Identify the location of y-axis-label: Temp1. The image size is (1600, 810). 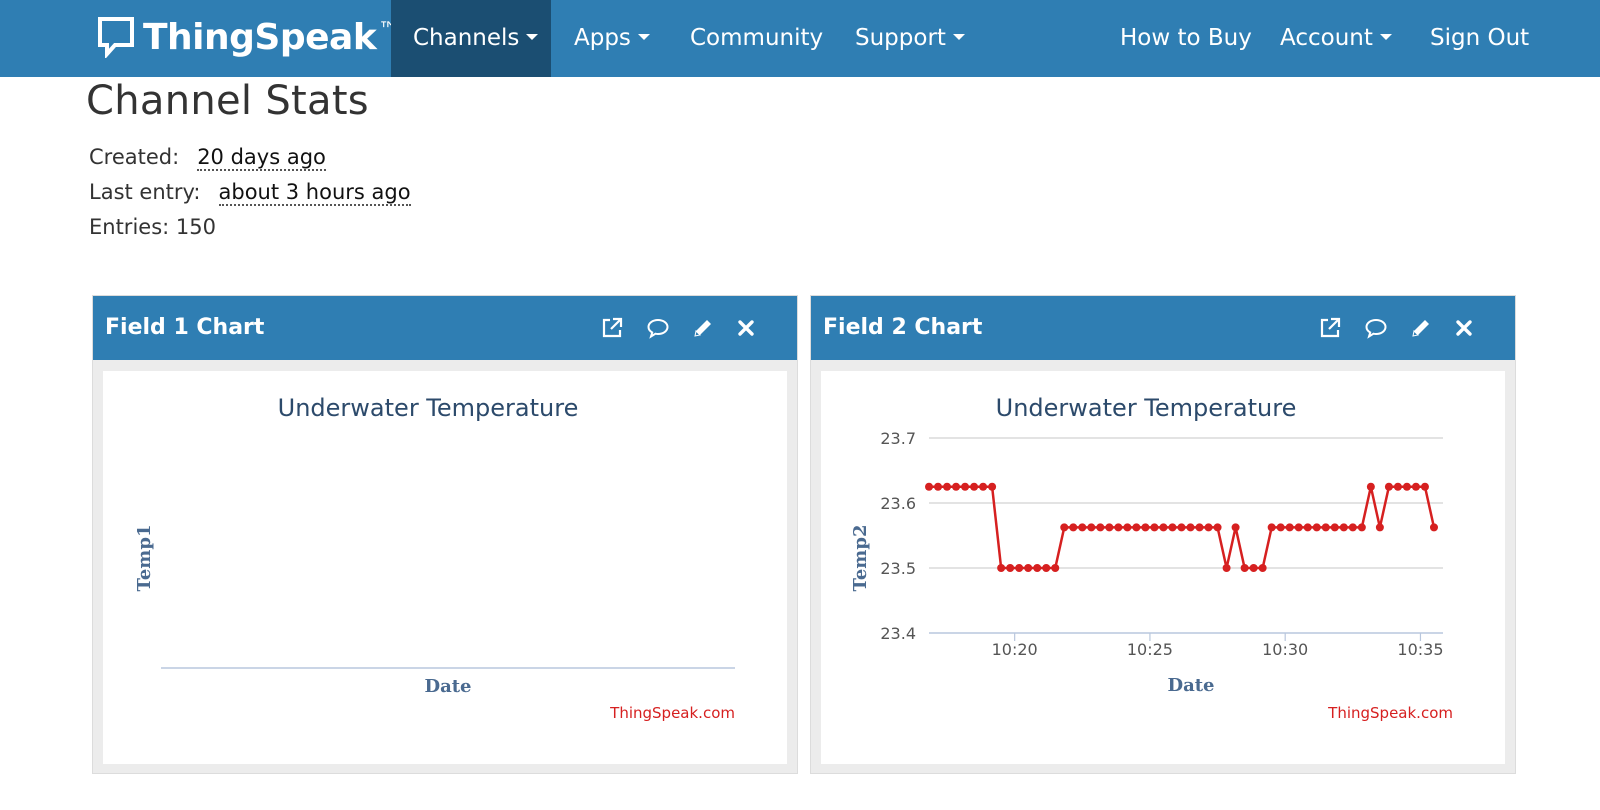
(144, 558).